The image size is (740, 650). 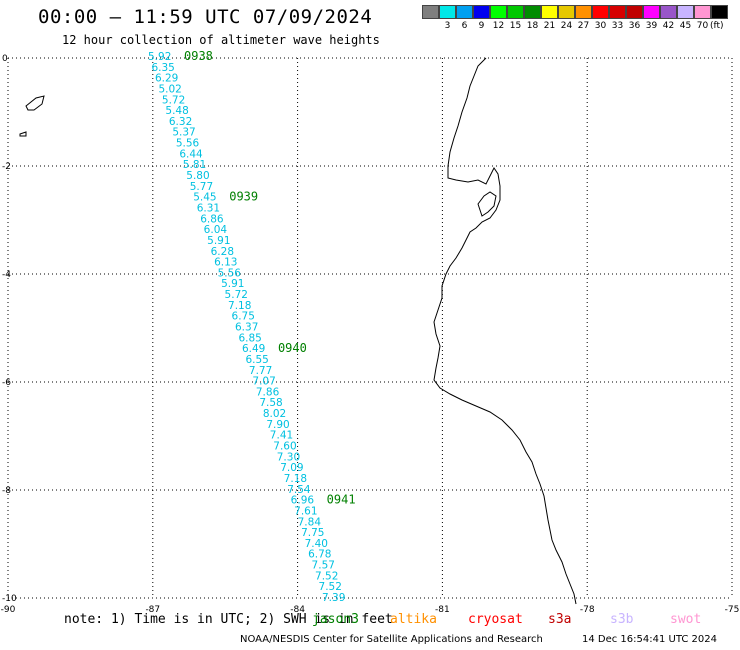 I want to click on legend-cell: 30, so click(x=600, y=18).